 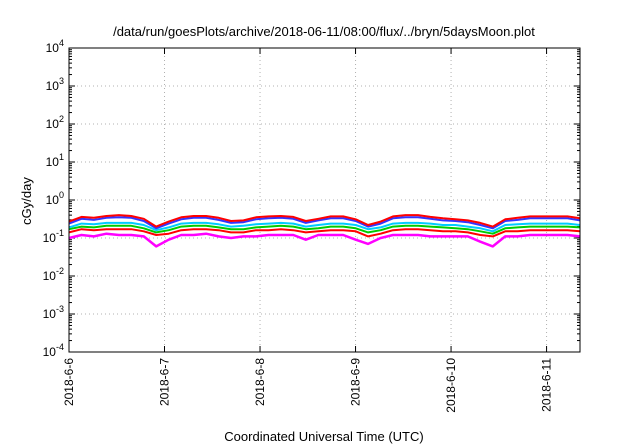 I want to click on y-tick-label: 10², so click(x=55, y=122).